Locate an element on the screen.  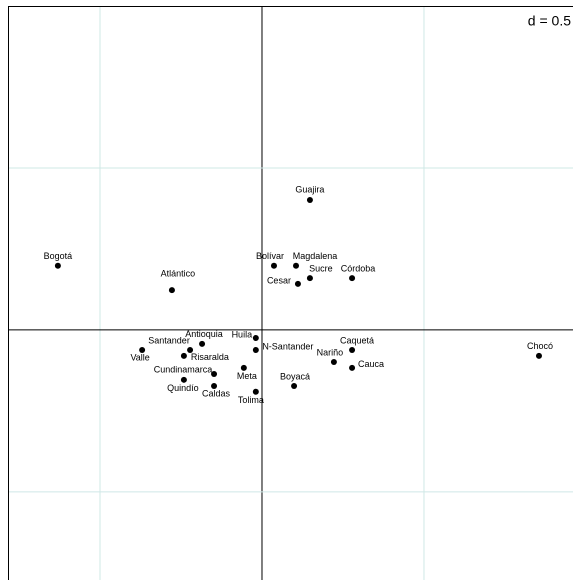
annotation: d = 0.5 is located at coordinates (549, 21).